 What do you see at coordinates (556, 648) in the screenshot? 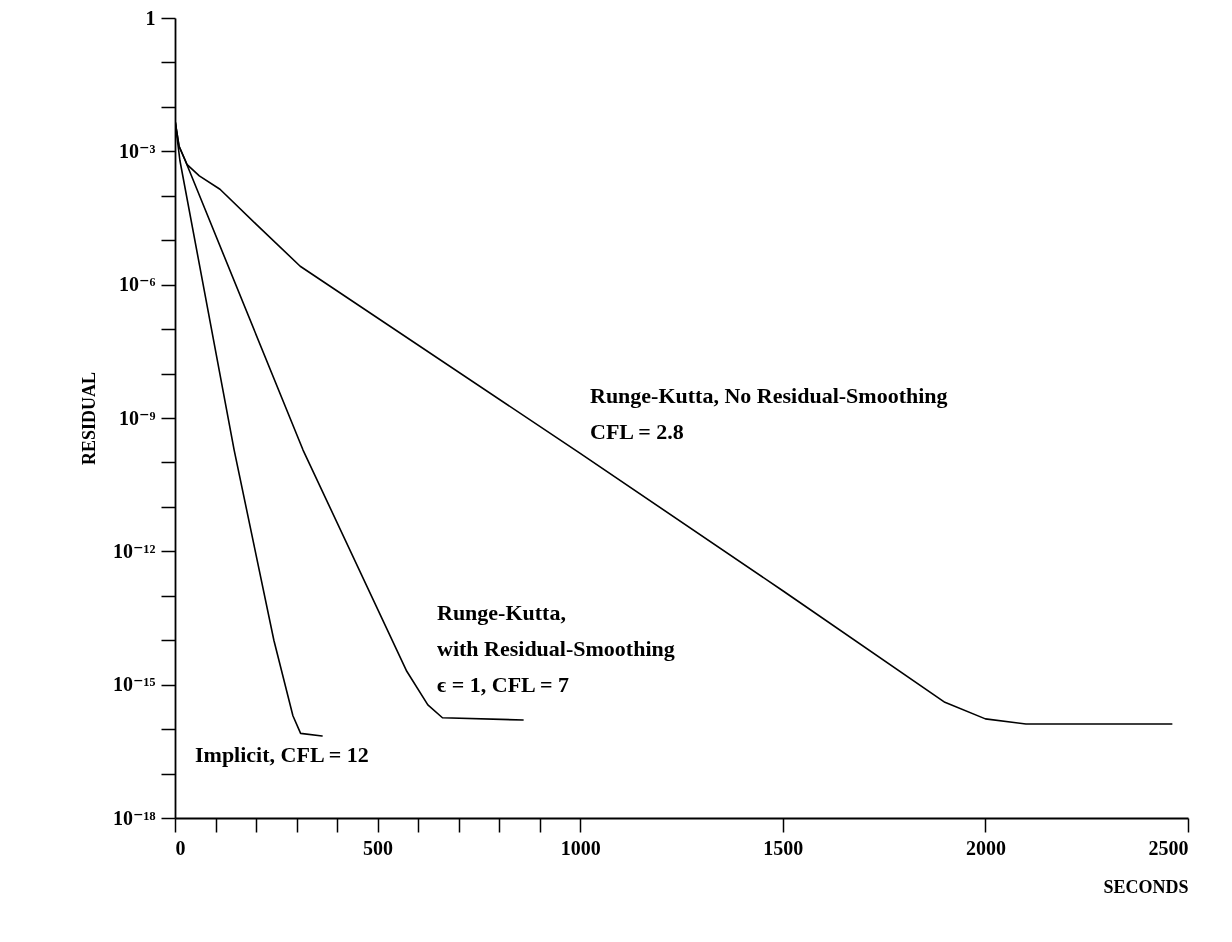
I see `annotation: Runge-Kutta, with Residual-Smoothing ϵ = 1, CFL = 7` at bounding box center [556, 648].